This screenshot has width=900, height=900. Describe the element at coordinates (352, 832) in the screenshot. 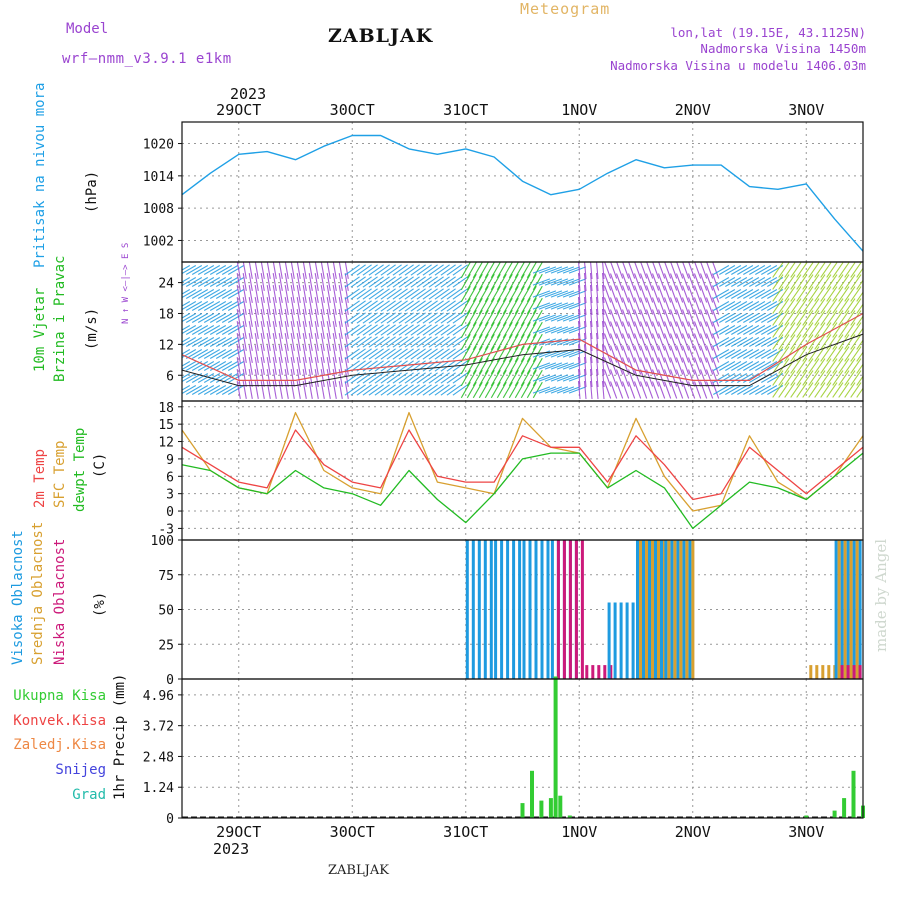

I see `xtick-bottom-1: 30OCT` at that location.